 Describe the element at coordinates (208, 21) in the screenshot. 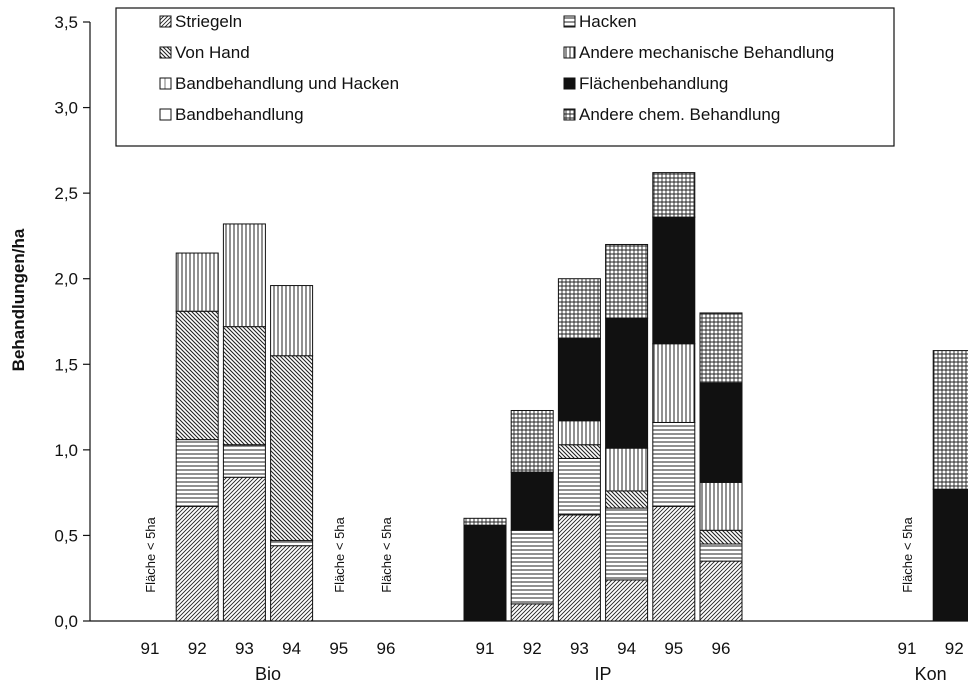

I see `legend-label: Striegeln` at that location.